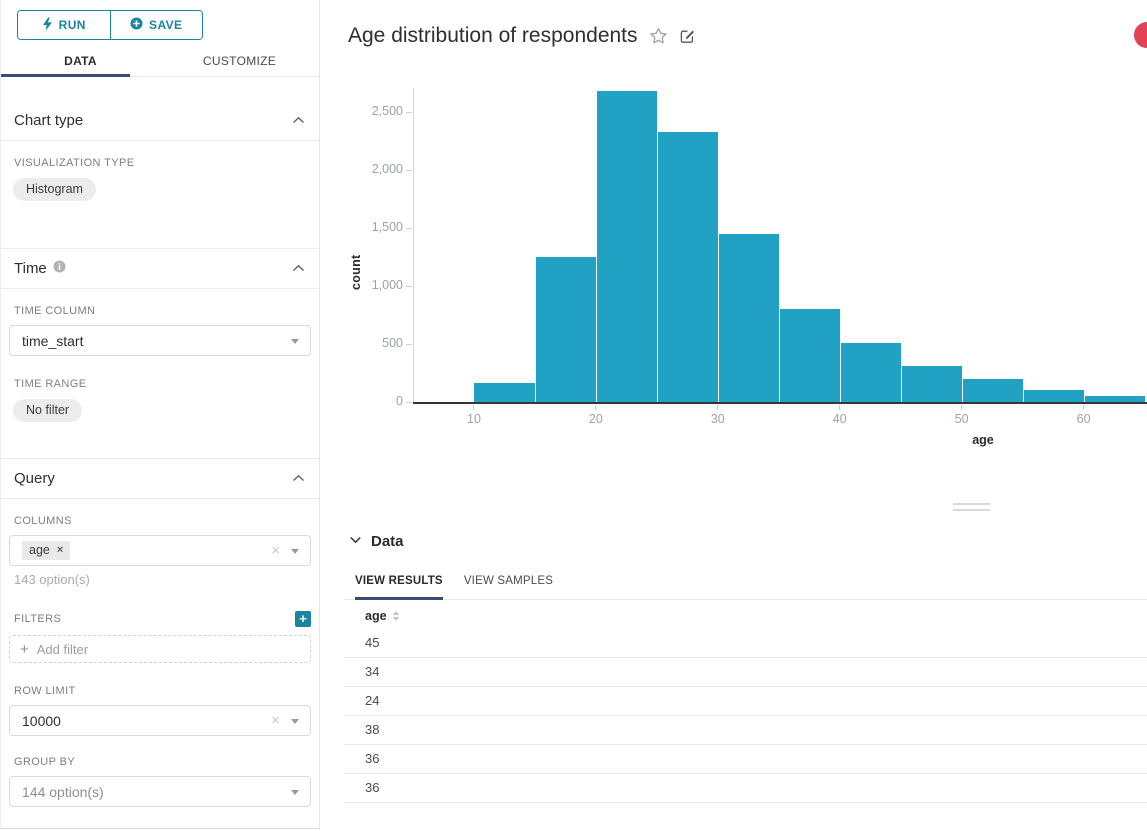 The height and width of the screenshot is (831, 1147). What do you see at coordinates (399, 401) in the screenshot?
I see `y-axis-tick-label: 0` at bounding box center [399, 401].